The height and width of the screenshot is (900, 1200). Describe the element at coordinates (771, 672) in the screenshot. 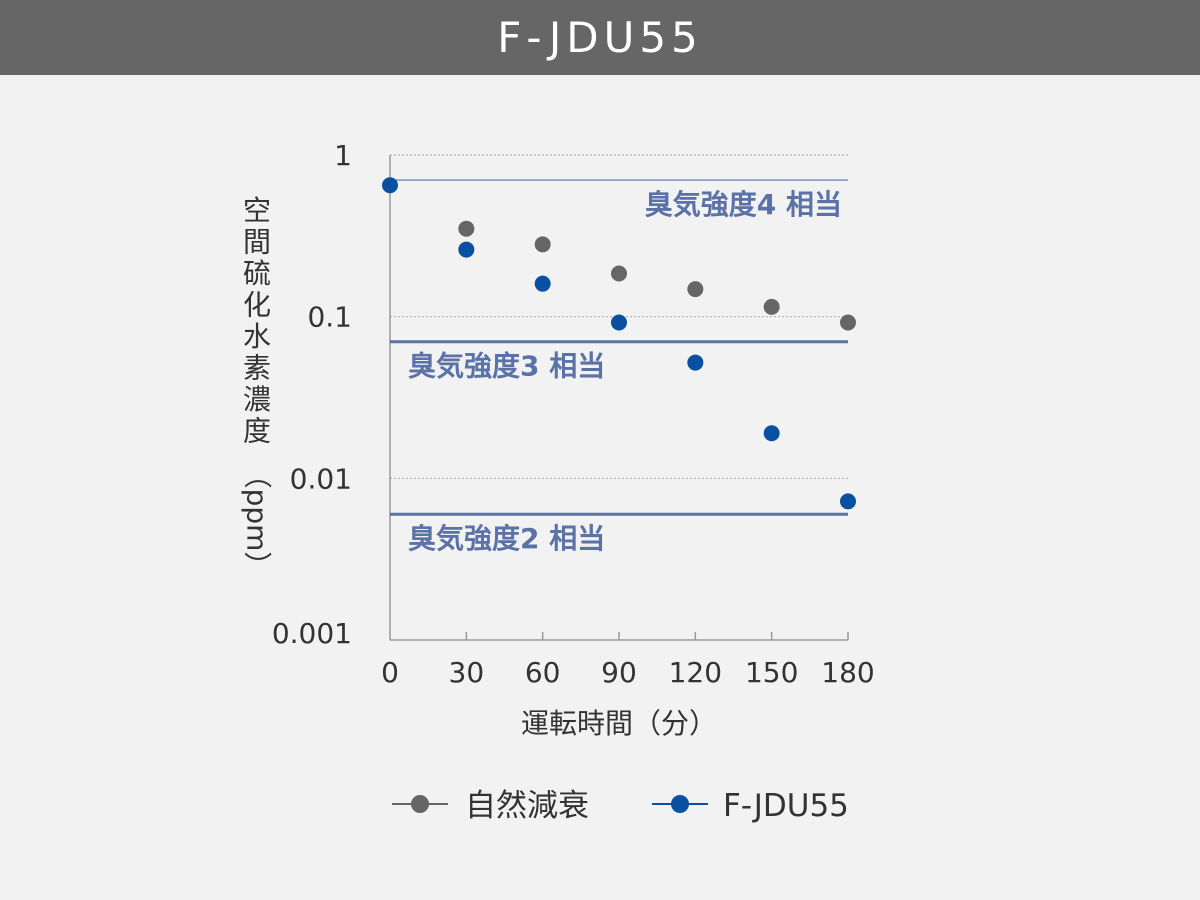

I see `x-tick-label: 150` at that location.